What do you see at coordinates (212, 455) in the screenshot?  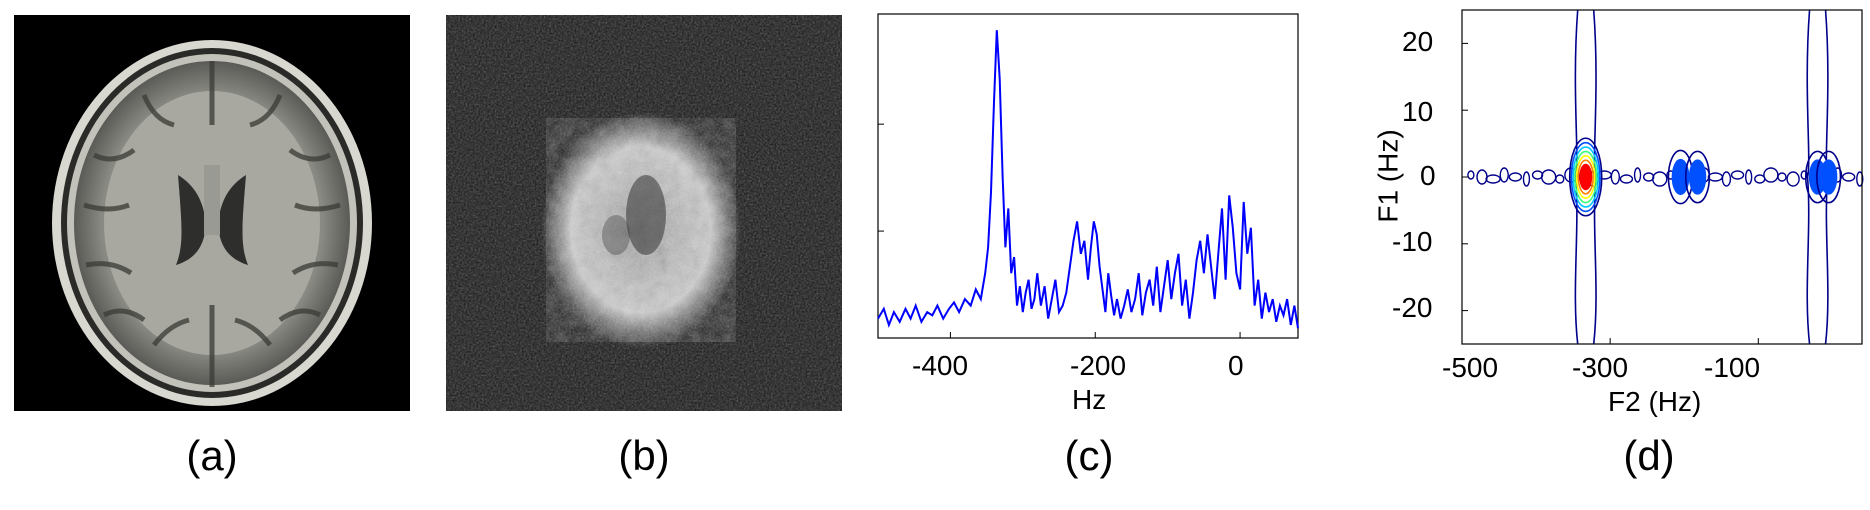 I see `caption-a: (a)` at bounding box center [212, 455].